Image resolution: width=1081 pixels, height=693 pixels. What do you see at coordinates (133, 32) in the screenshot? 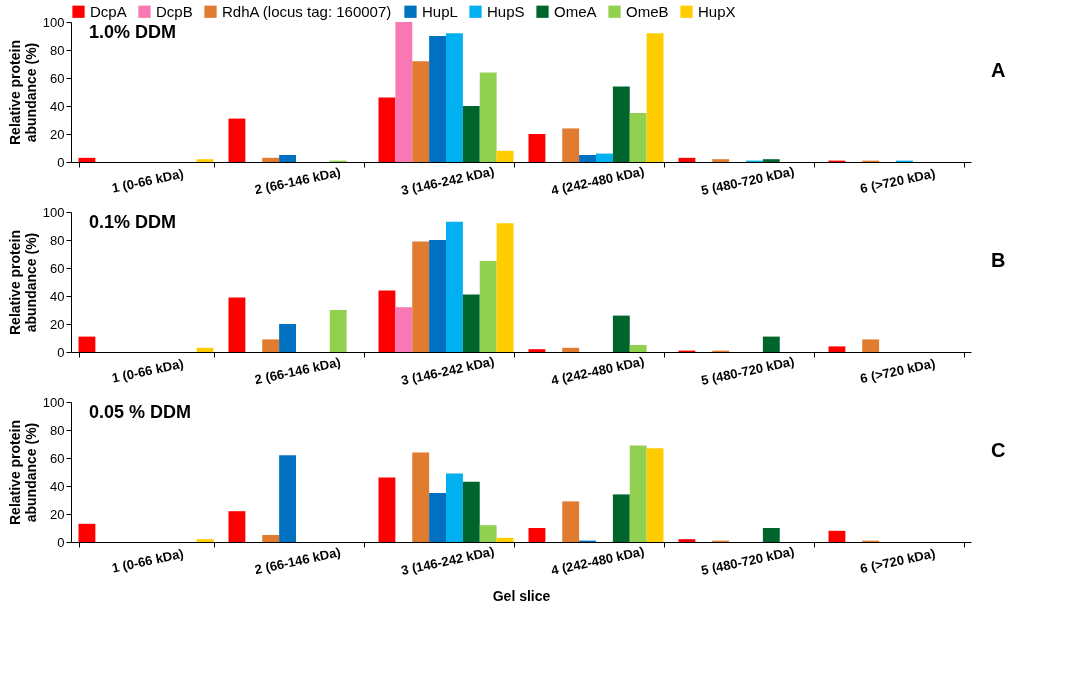
I see `chart-title: 1.0% DDM` at bounding box center [133, 32].